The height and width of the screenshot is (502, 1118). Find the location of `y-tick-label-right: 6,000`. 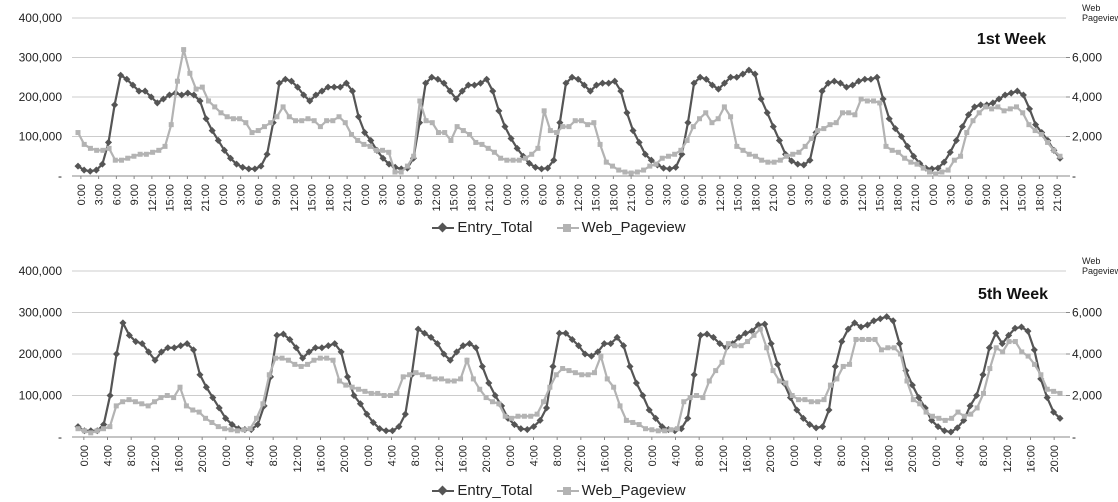

y-tick-label-right: 6,000 is located at coordinates (1087, 58).